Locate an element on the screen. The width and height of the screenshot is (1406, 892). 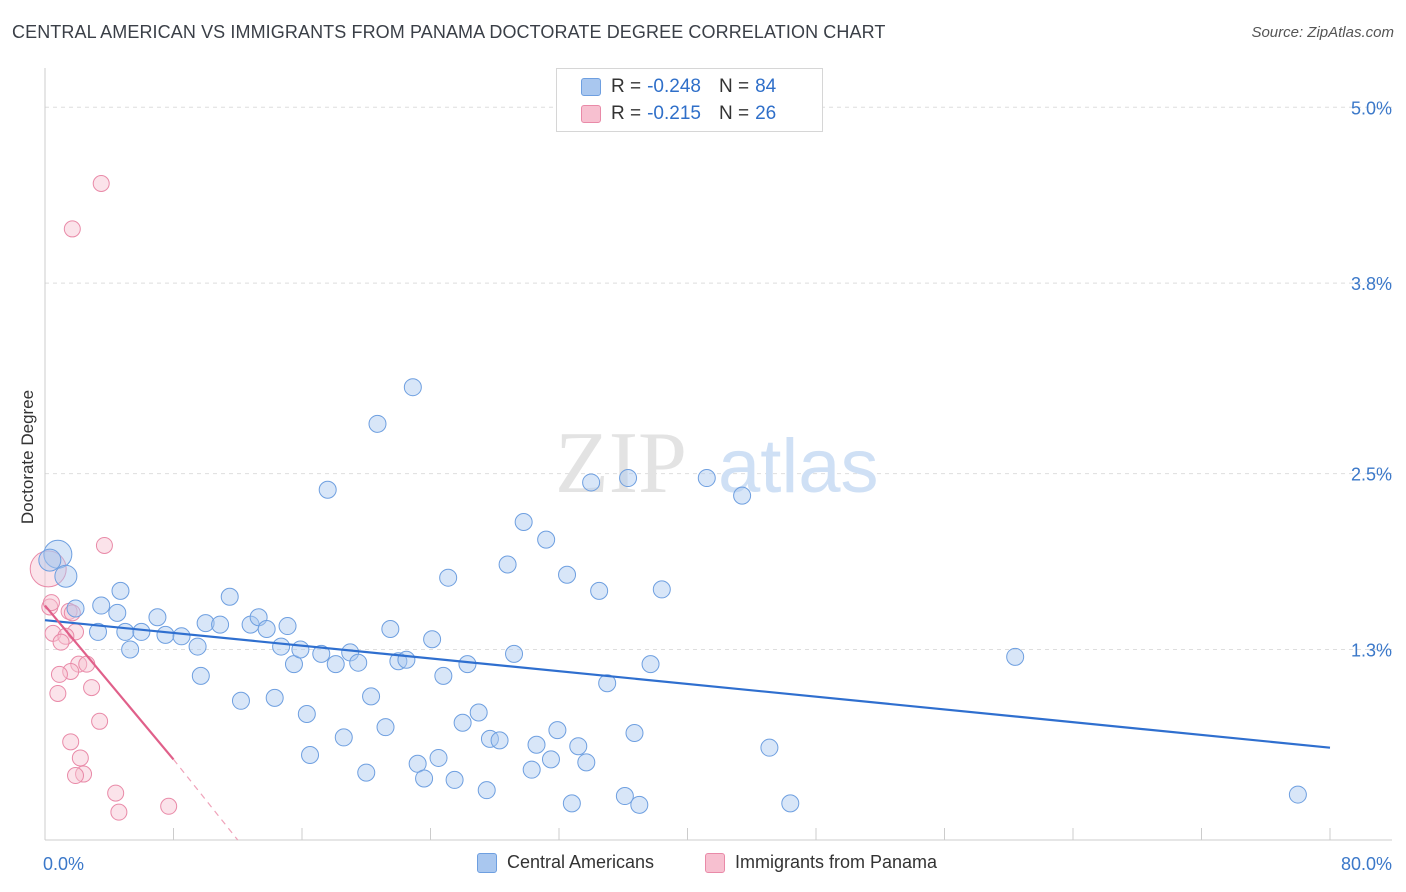
legend-item-panama: Immigrants from Panama is located at coordinates (821, 862).